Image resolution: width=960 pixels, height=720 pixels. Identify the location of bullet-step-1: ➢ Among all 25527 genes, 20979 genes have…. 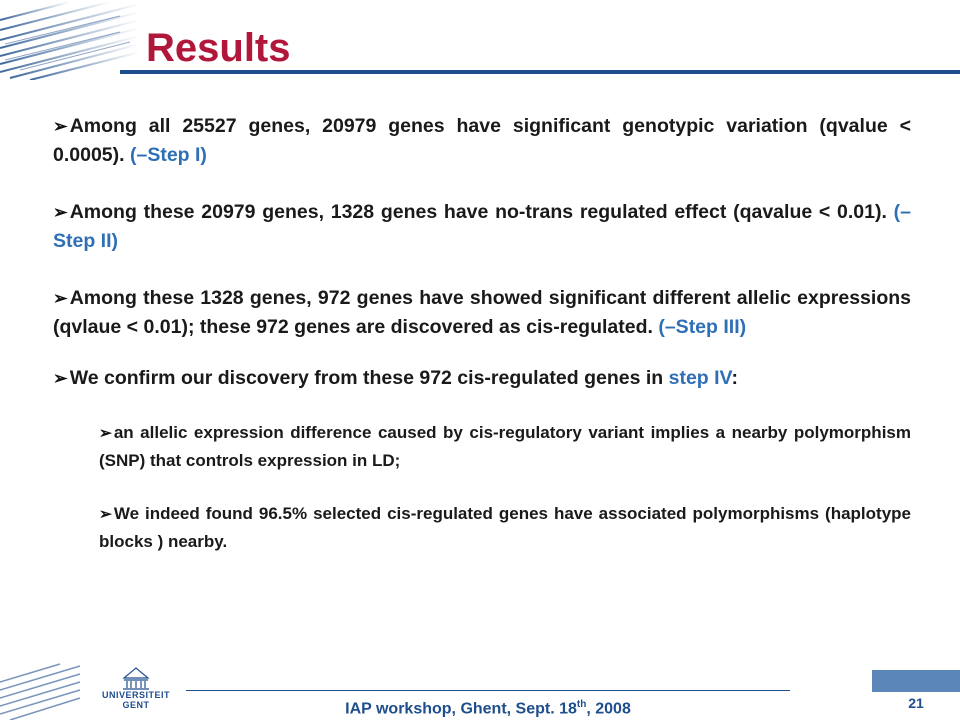
(482, 141).